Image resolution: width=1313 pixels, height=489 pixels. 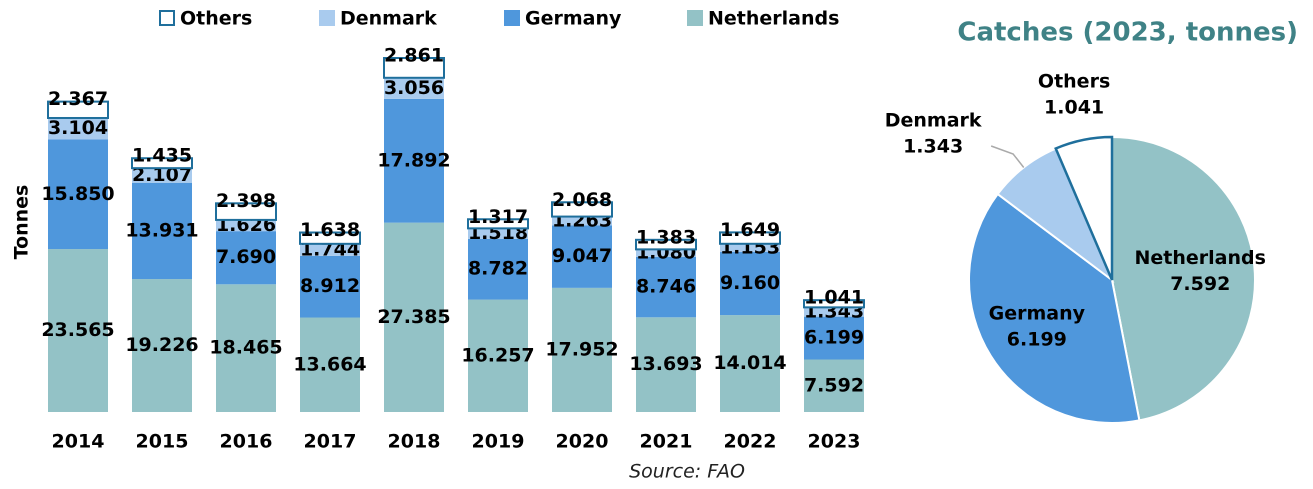 What do you see at coordinates (582, 442) in the screenshot?
I see `x-tick-label: 2020` at bounding box center [582, 442].